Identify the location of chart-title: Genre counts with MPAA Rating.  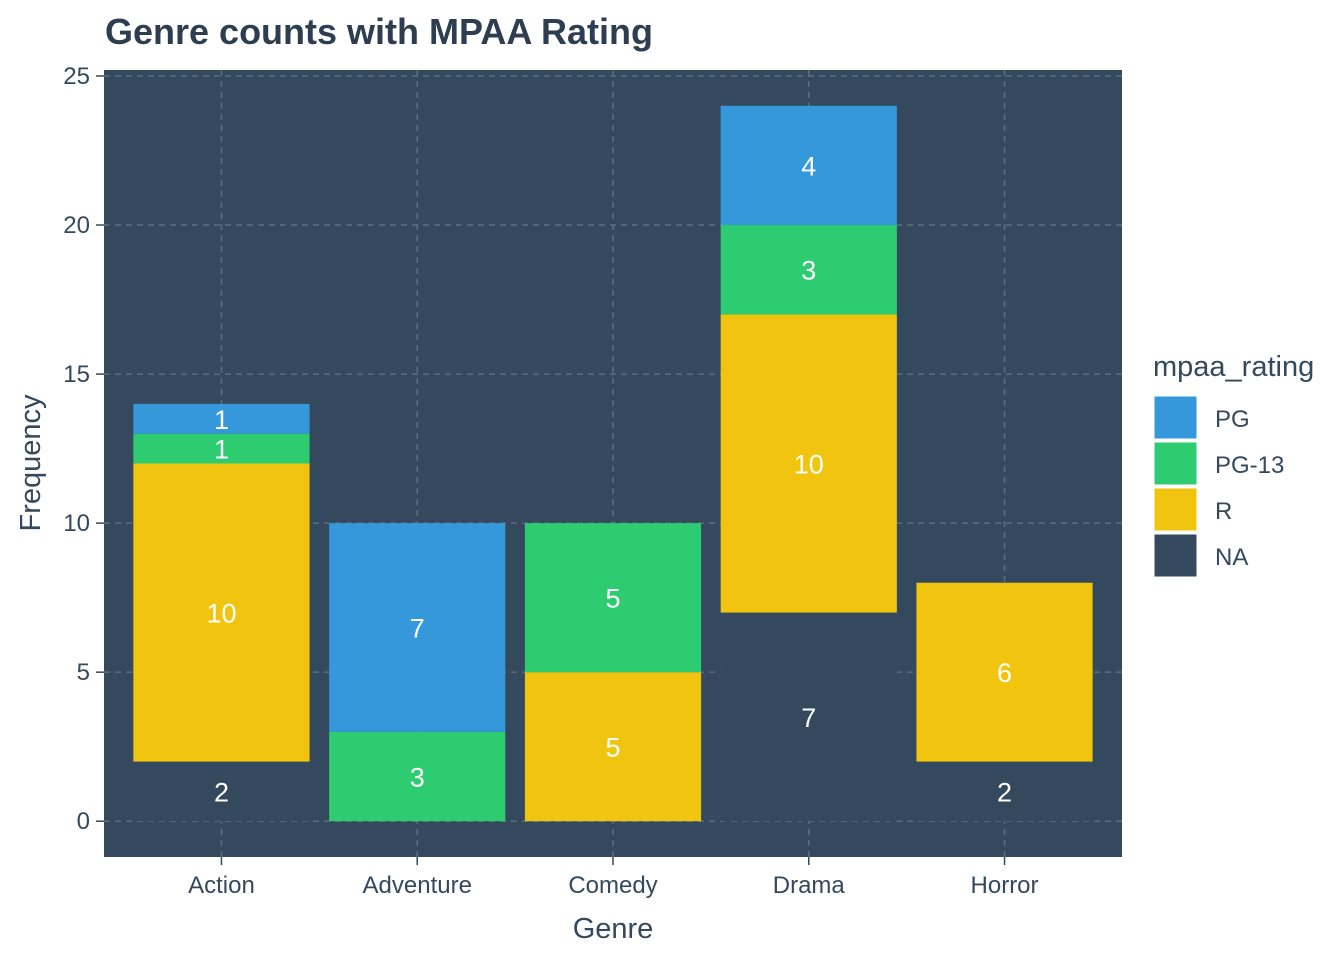
(379, 31).